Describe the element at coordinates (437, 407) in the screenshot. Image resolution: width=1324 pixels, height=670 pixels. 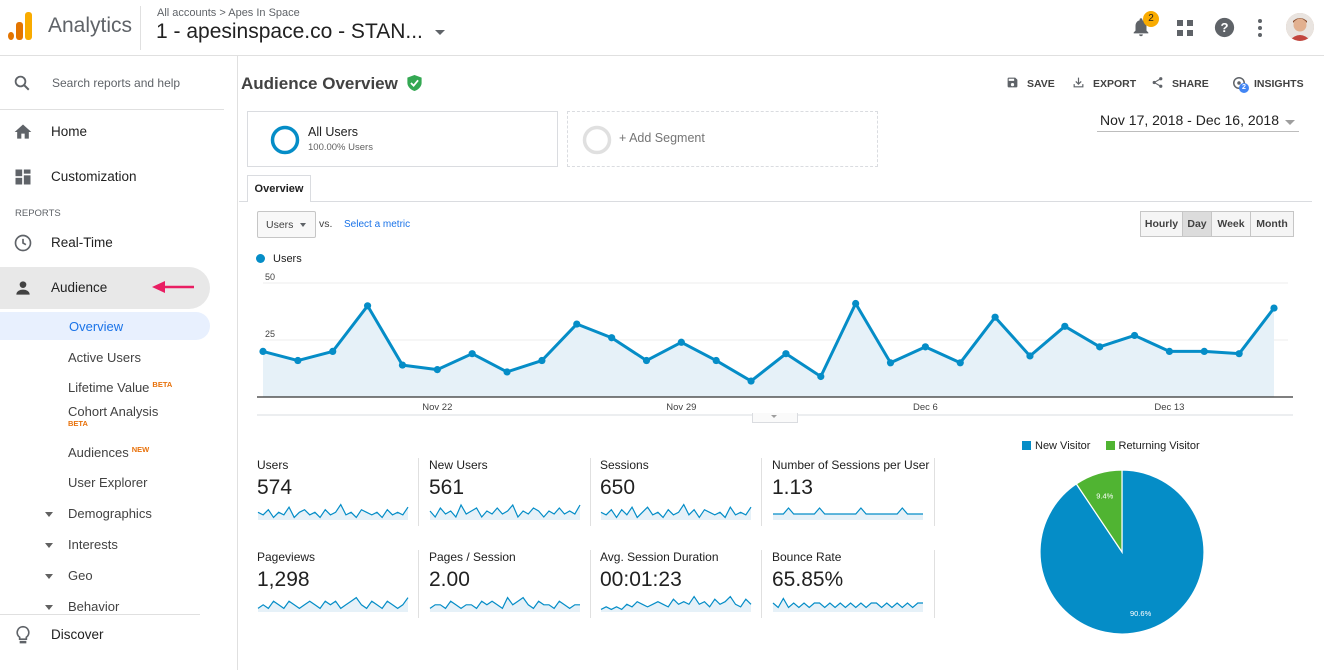
I see `x-tick-label: Nov 22` at that location.